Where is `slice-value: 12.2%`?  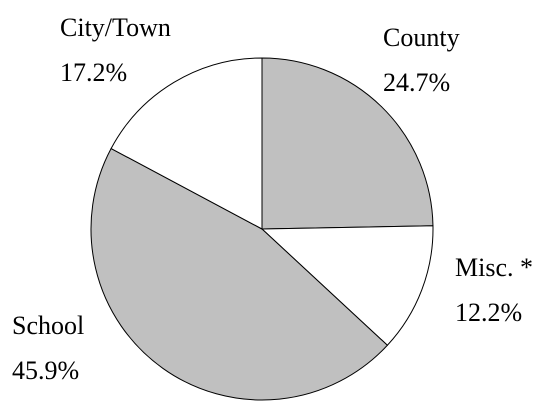
slice-value: 12.2% is located at coordinates (488, 312).